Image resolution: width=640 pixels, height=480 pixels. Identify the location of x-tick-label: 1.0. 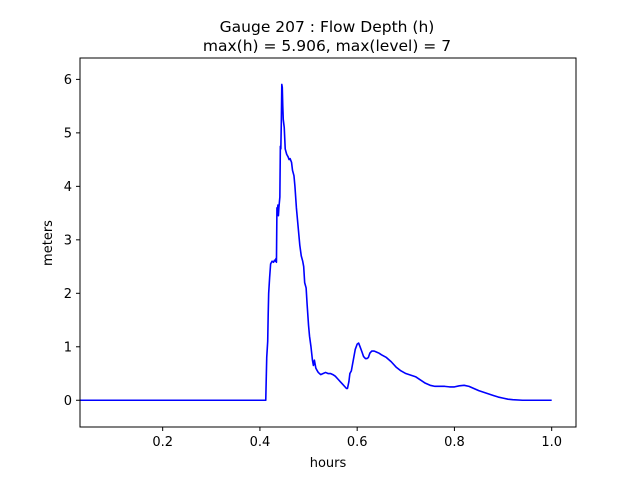
(551, 442).